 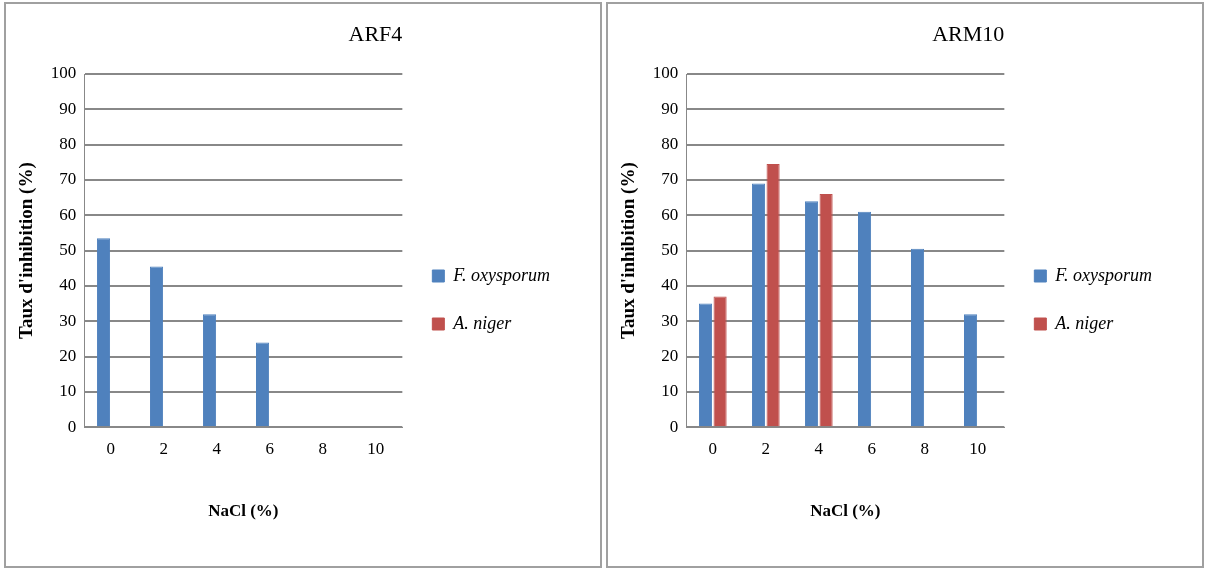 I want to click on chart-title: ARF4, so click(x=375, y=33).